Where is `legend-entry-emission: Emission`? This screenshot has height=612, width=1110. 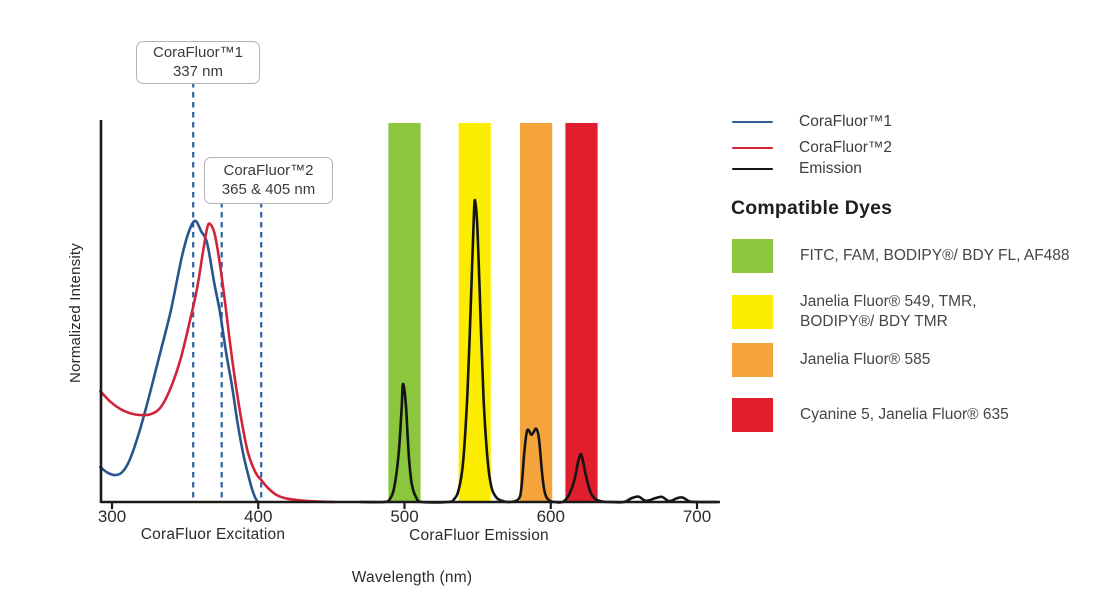 legend-entry-emission: Emission is located at coordinates (797, 168).